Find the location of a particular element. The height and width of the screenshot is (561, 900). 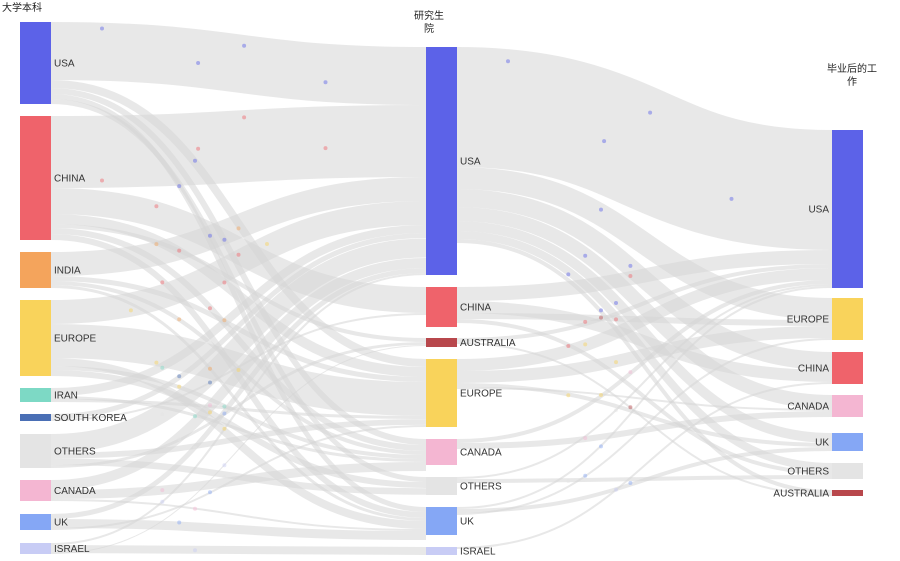

node-label-job-others: OTHERS is located at coordinates (808, 472).